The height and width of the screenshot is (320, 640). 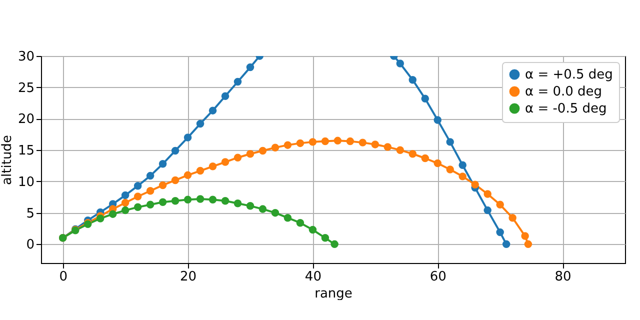 What do you see at coordinates (26, 120) in the screenshot?
I see `y-tick-label: 20` at bounding box center [26, 120].